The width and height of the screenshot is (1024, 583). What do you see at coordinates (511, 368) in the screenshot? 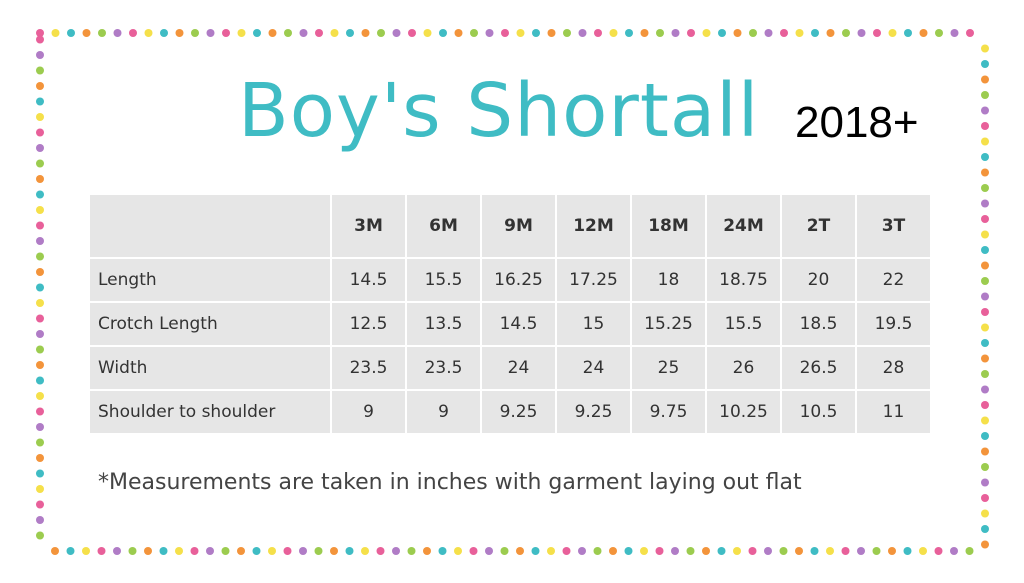
I see `table-row: Width 23.5 23.5 24 24 25 26 26.5 28` at bounding box center [511, 368].